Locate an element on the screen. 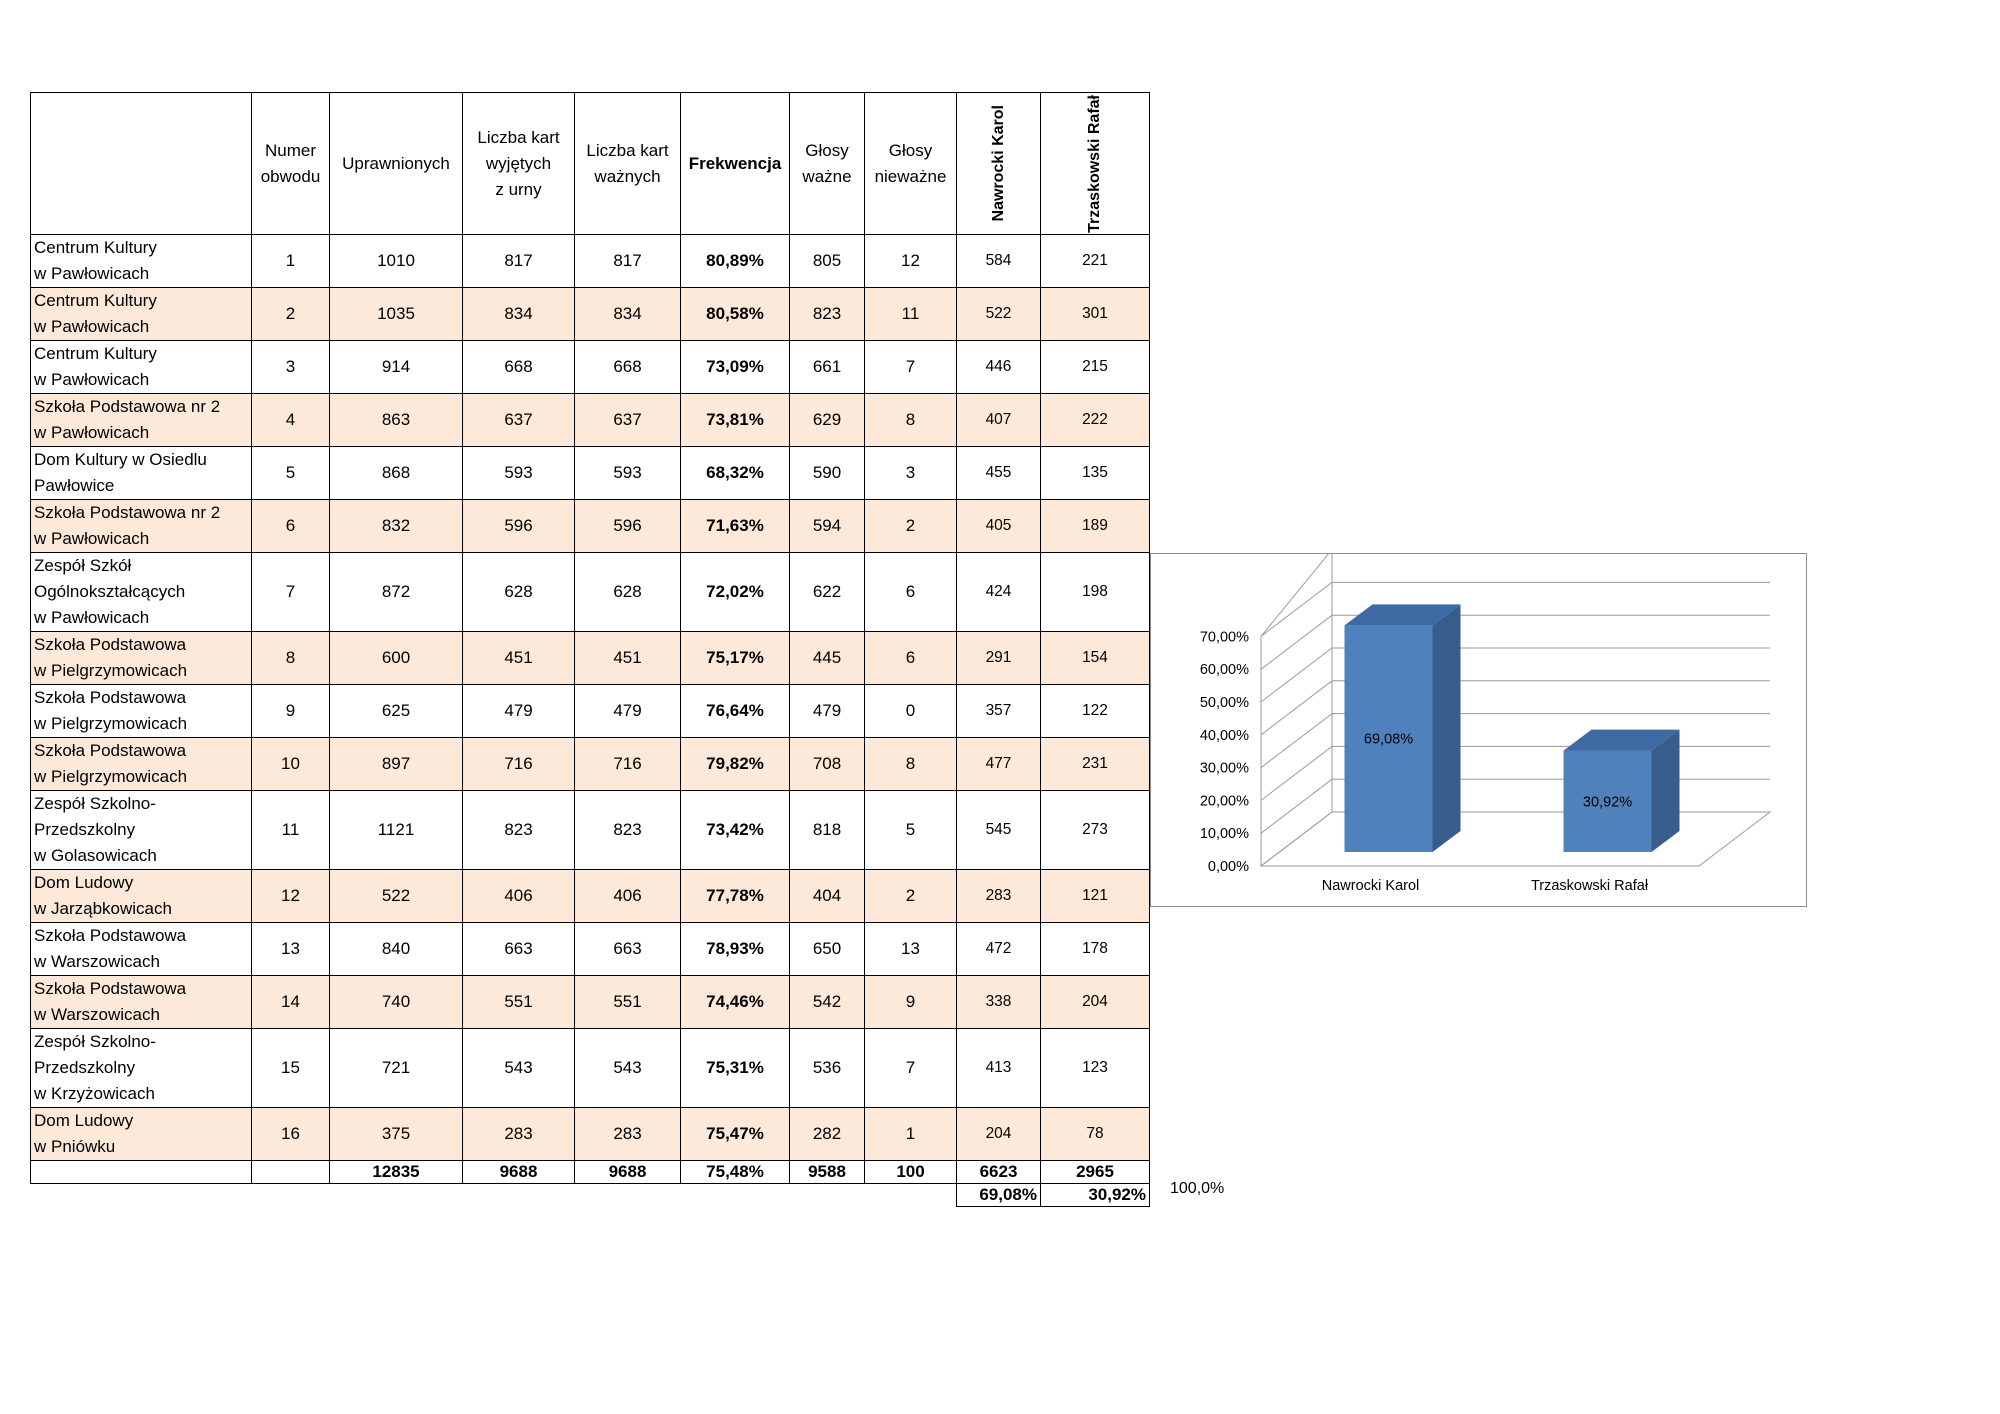  glosy-wazne-cell: 708 is located at coordinates (827, 764).